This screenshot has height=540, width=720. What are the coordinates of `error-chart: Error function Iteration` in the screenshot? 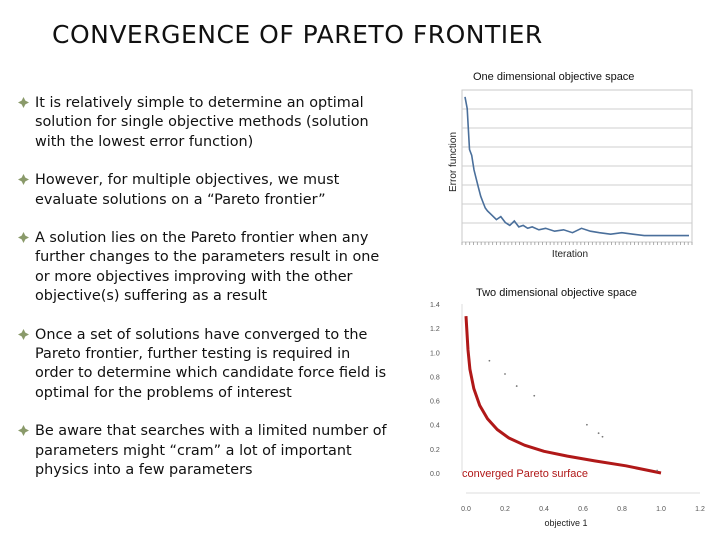 It's located at (570, 174).